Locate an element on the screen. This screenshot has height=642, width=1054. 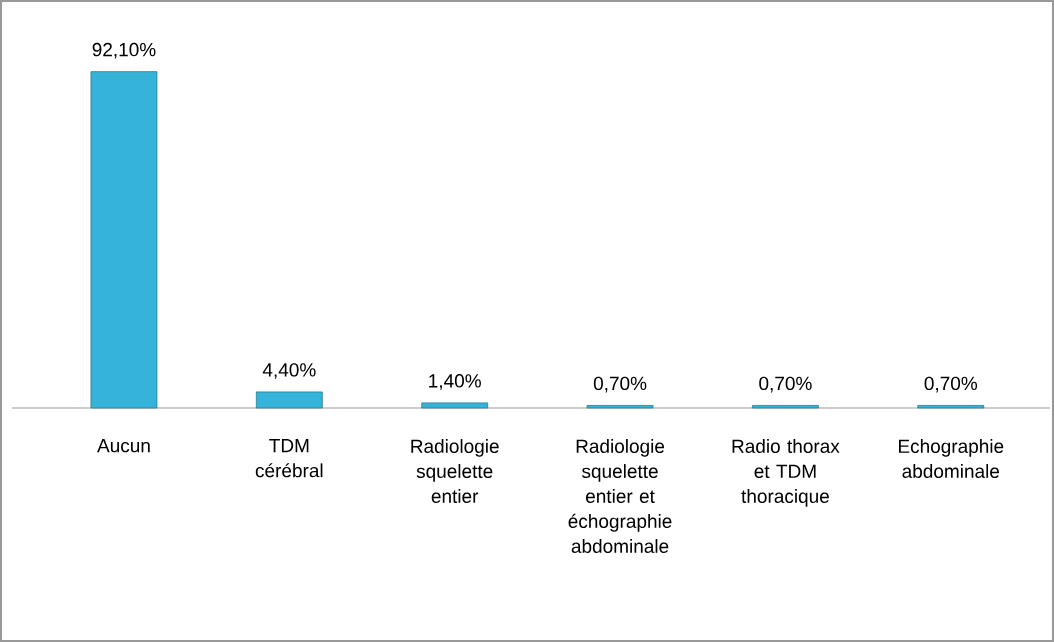
x-tick-label: Radiologie squelette entier et échographie abdominale is located at coordinates (620, 496).